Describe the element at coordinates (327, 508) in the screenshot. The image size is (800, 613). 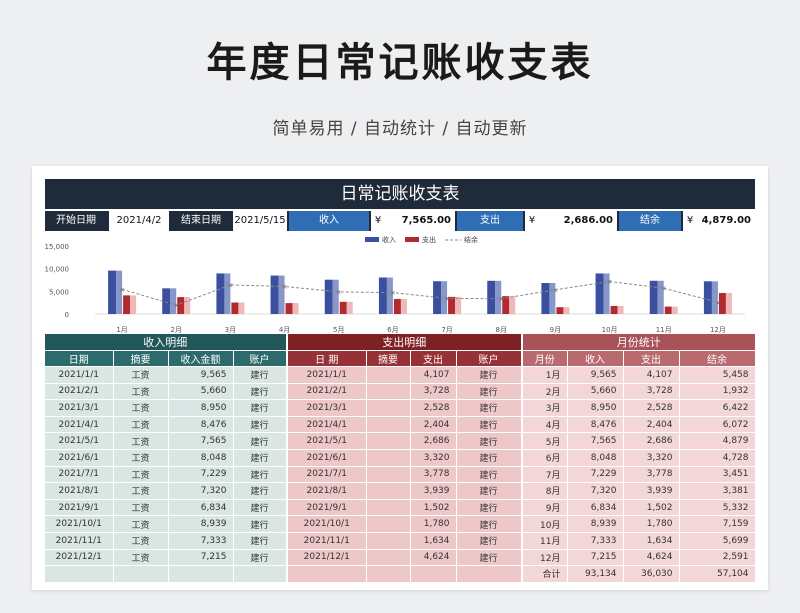
I see `expense-cell: 2021/9/1` at that location.